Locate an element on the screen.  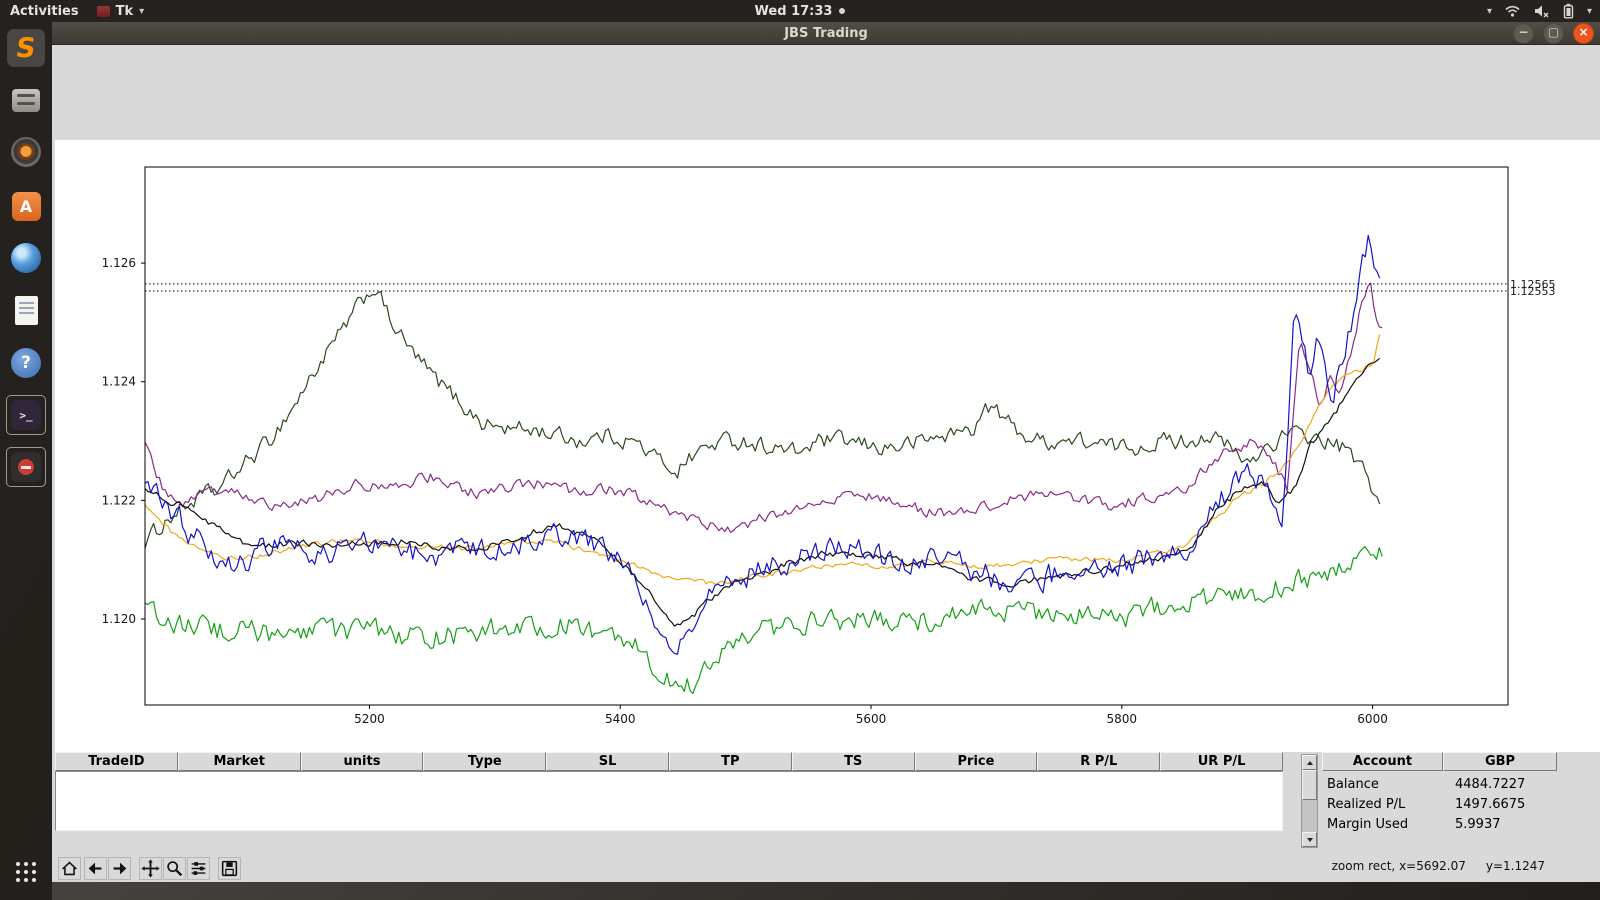
mpl-back-button is located at coordinates (95, 868).